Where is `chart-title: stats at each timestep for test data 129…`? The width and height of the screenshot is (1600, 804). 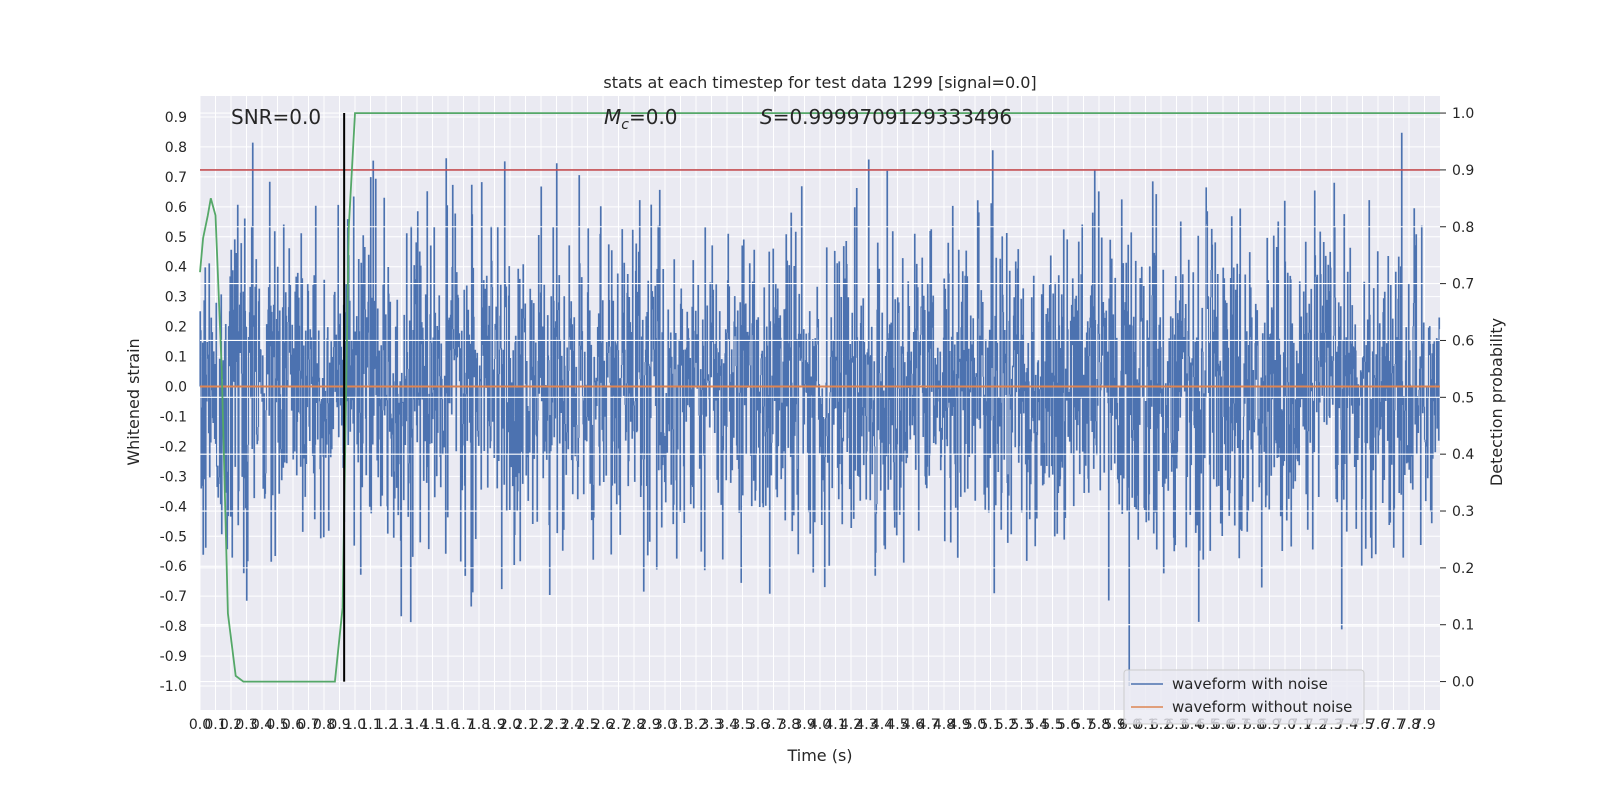
chart-title: stats at each timestep for test data 129… is located at coordinates (819, 82).